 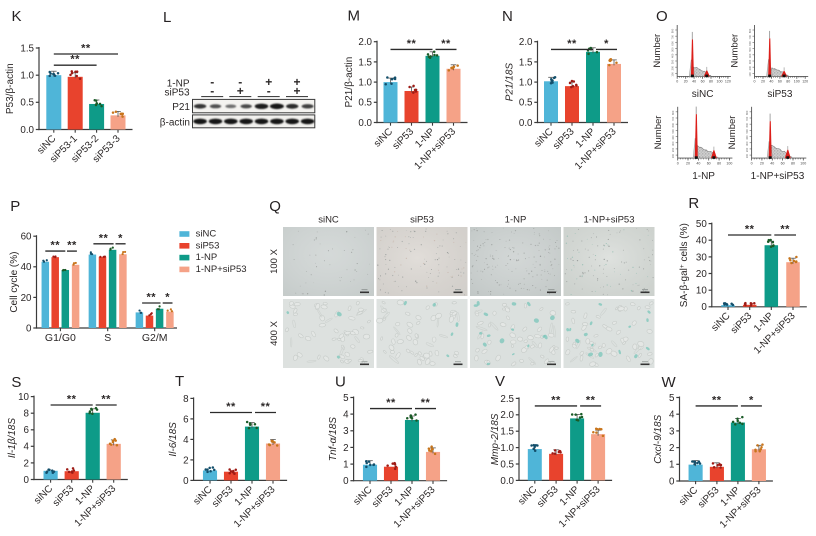 I want to click on svg-text: 30, so click(x=701, y=257).